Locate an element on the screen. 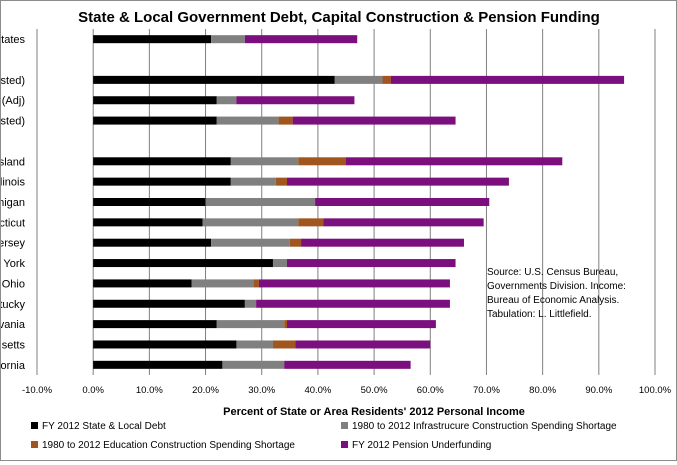  x-tick-label: 100.0% is located at coordinates (655, 390).